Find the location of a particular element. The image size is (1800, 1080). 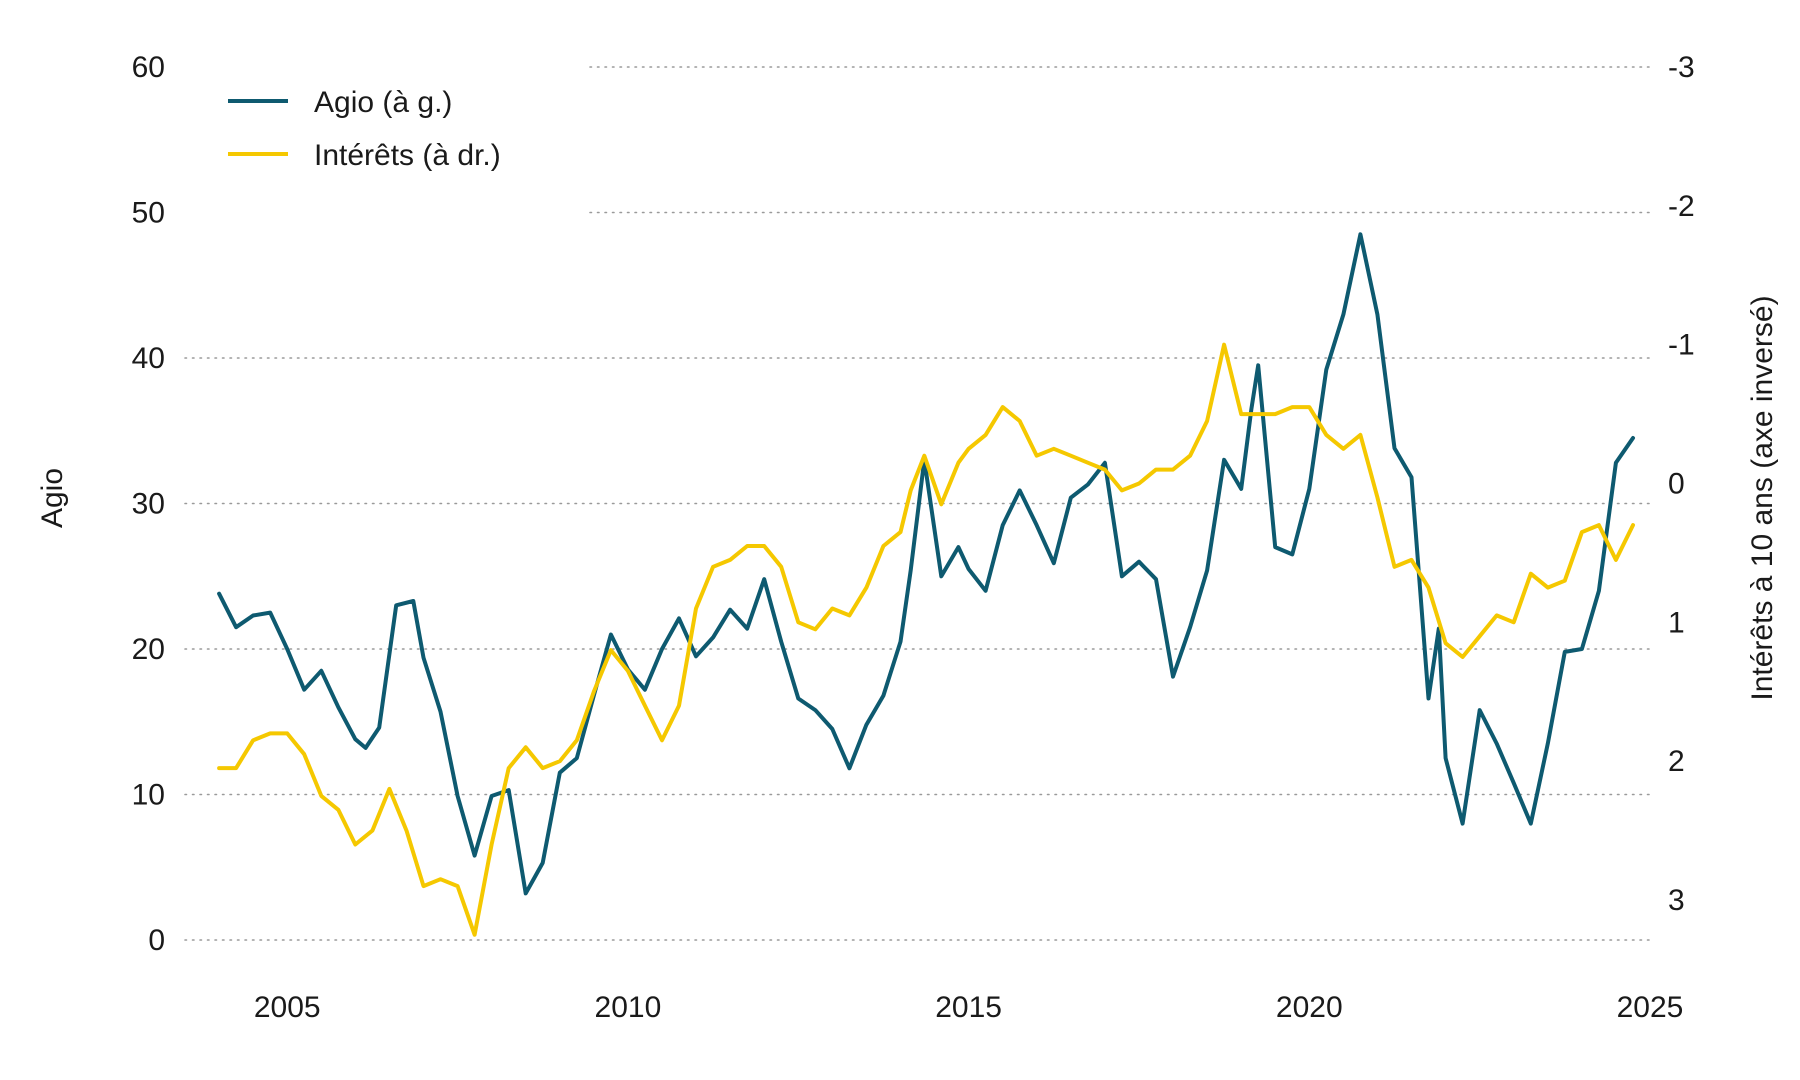

legend: Agio (à g.) Intérêts (à dr.) is located at coordinates (364, 129).